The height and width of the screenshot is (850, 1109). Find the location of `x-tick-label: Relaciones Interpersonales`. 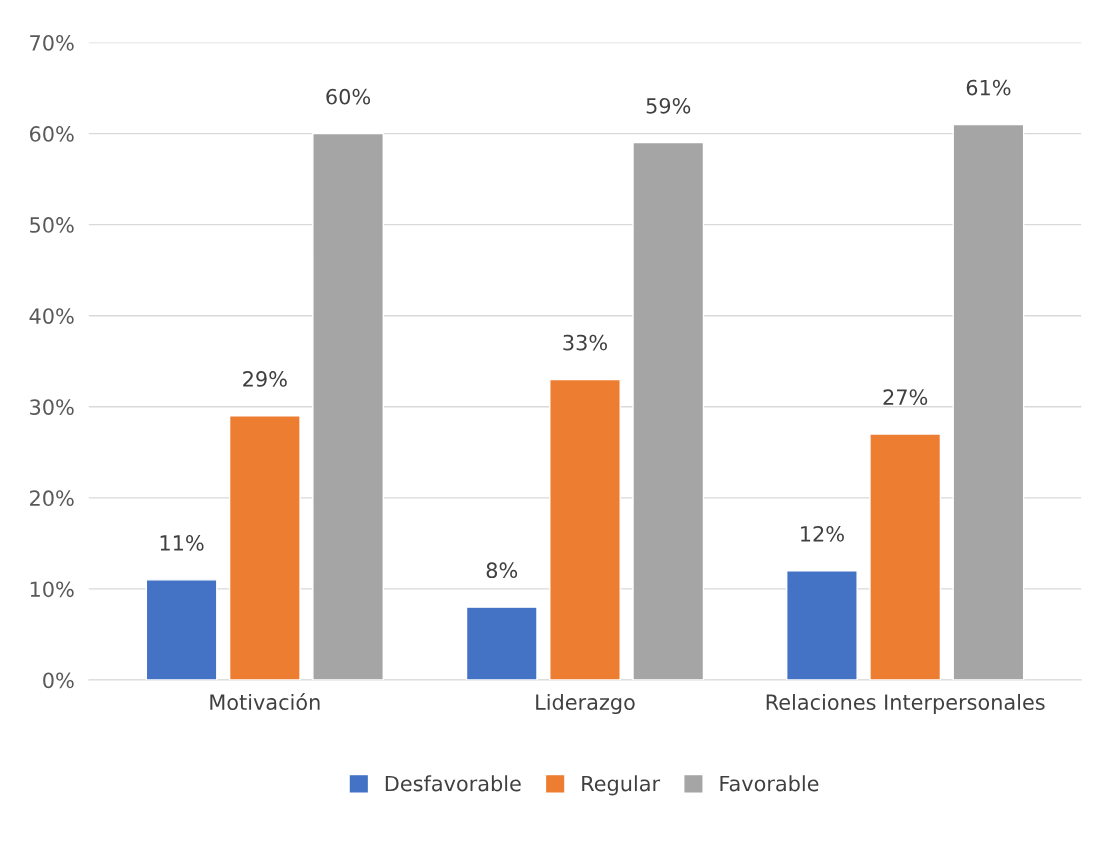

x-tick-label: Relaciones Interpersonales is located at coordinates (905, 704).